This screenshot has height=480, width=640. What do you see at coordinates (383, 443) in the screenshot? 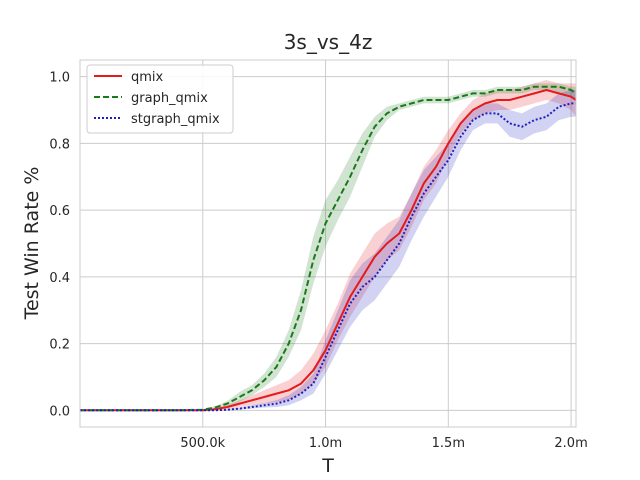
I see `x-tick-labels: 500.0k 1.0m 1.5m 2.0m` at bounding box center [383, 443].